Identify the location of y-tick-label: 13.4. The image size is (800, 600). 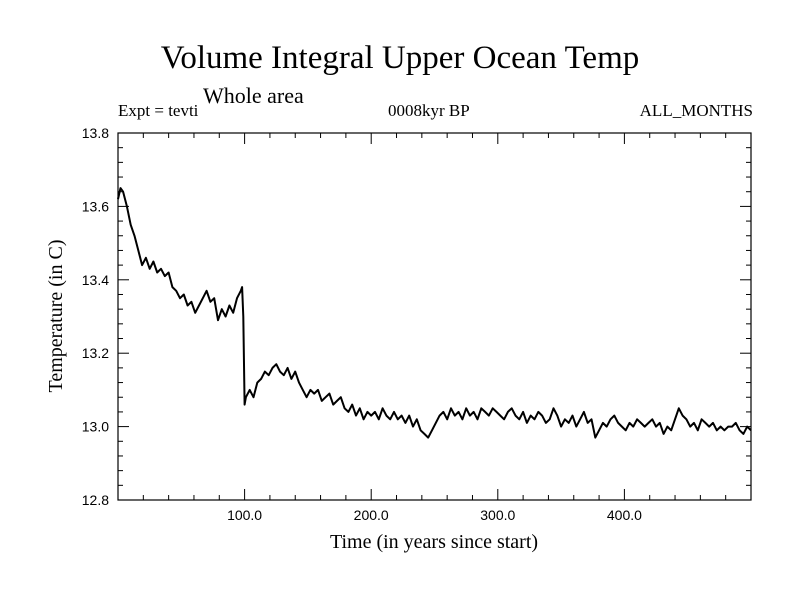
(95, 280).